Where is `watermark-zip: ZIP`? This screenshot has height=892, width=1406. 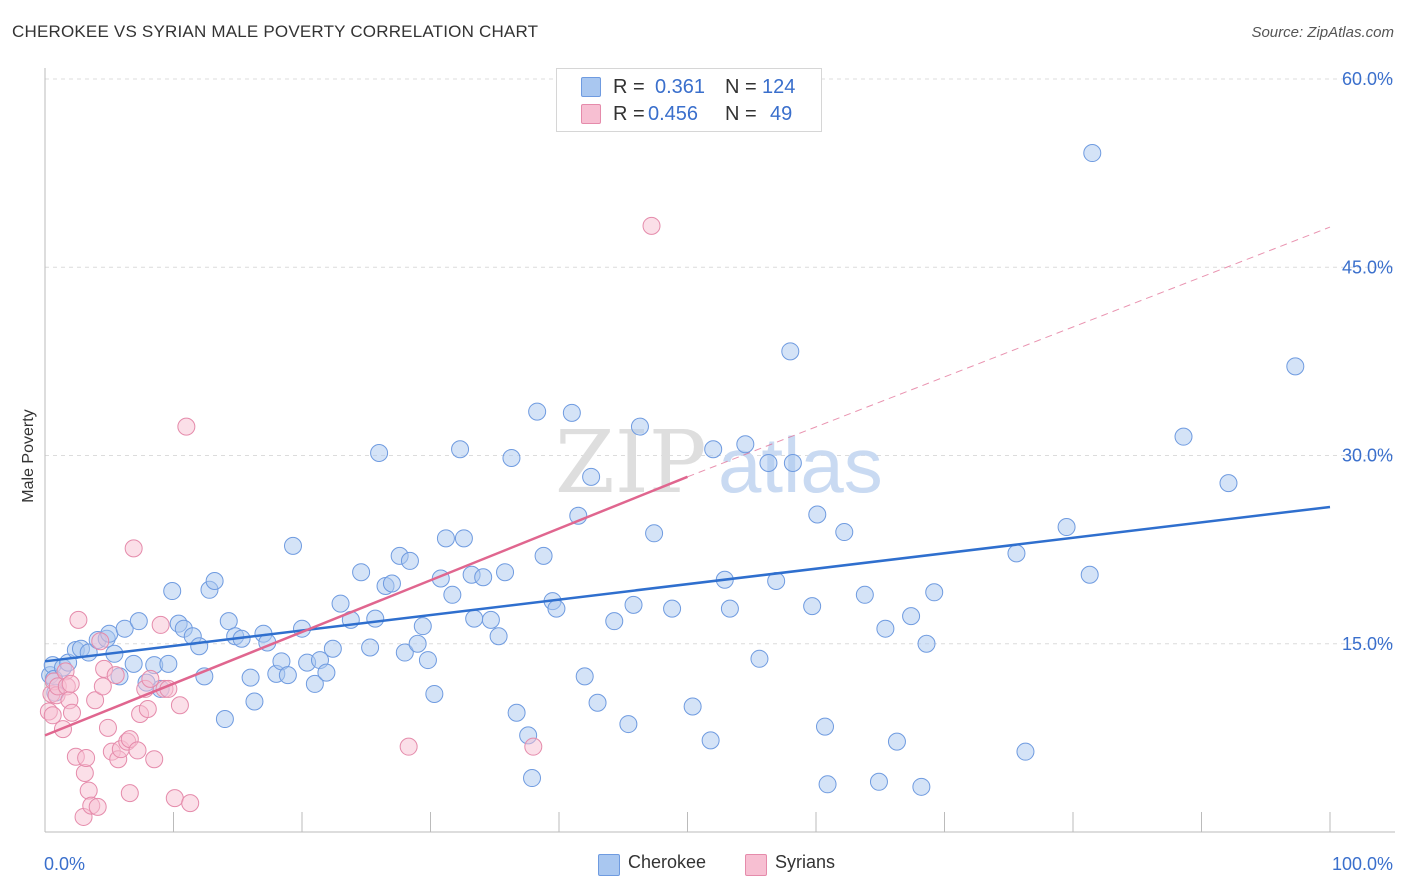
watermark-zip: ZIP is located at coordinates (631, 463).